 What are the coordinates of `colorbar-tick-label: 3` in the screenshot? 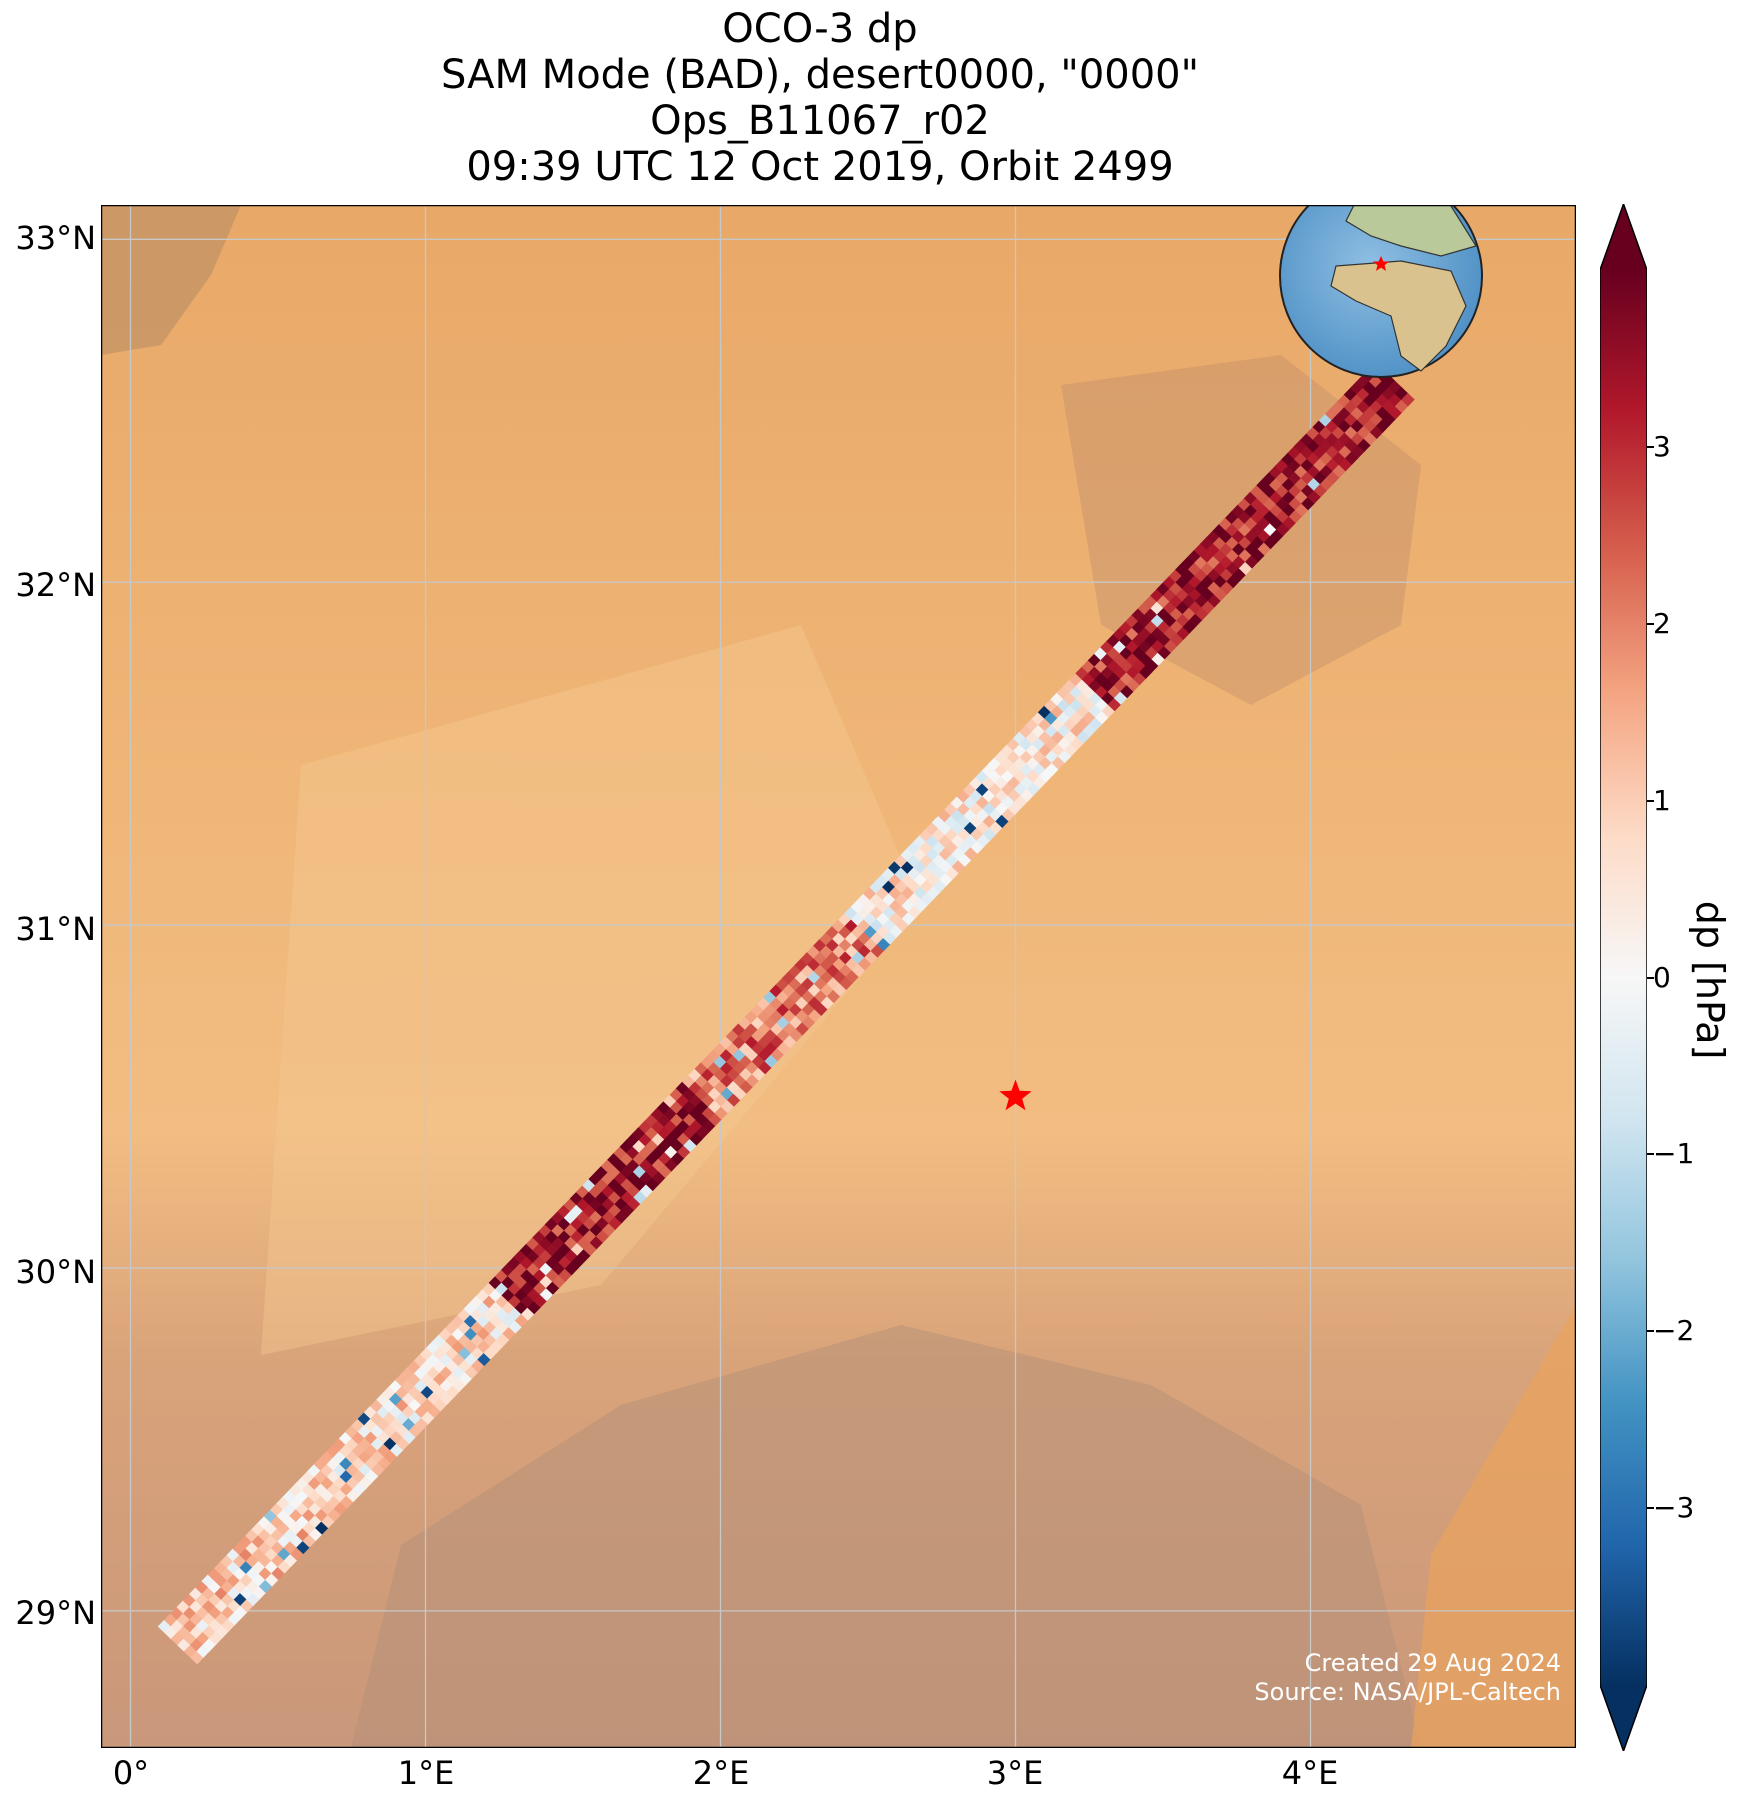 It's located at (1662, 446).